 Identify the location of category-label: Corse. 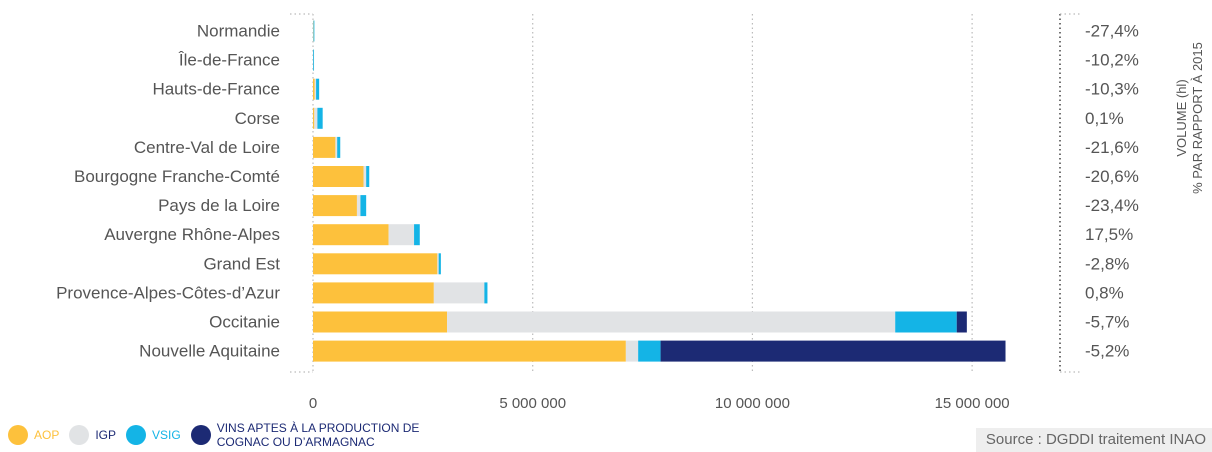
(257, 118).